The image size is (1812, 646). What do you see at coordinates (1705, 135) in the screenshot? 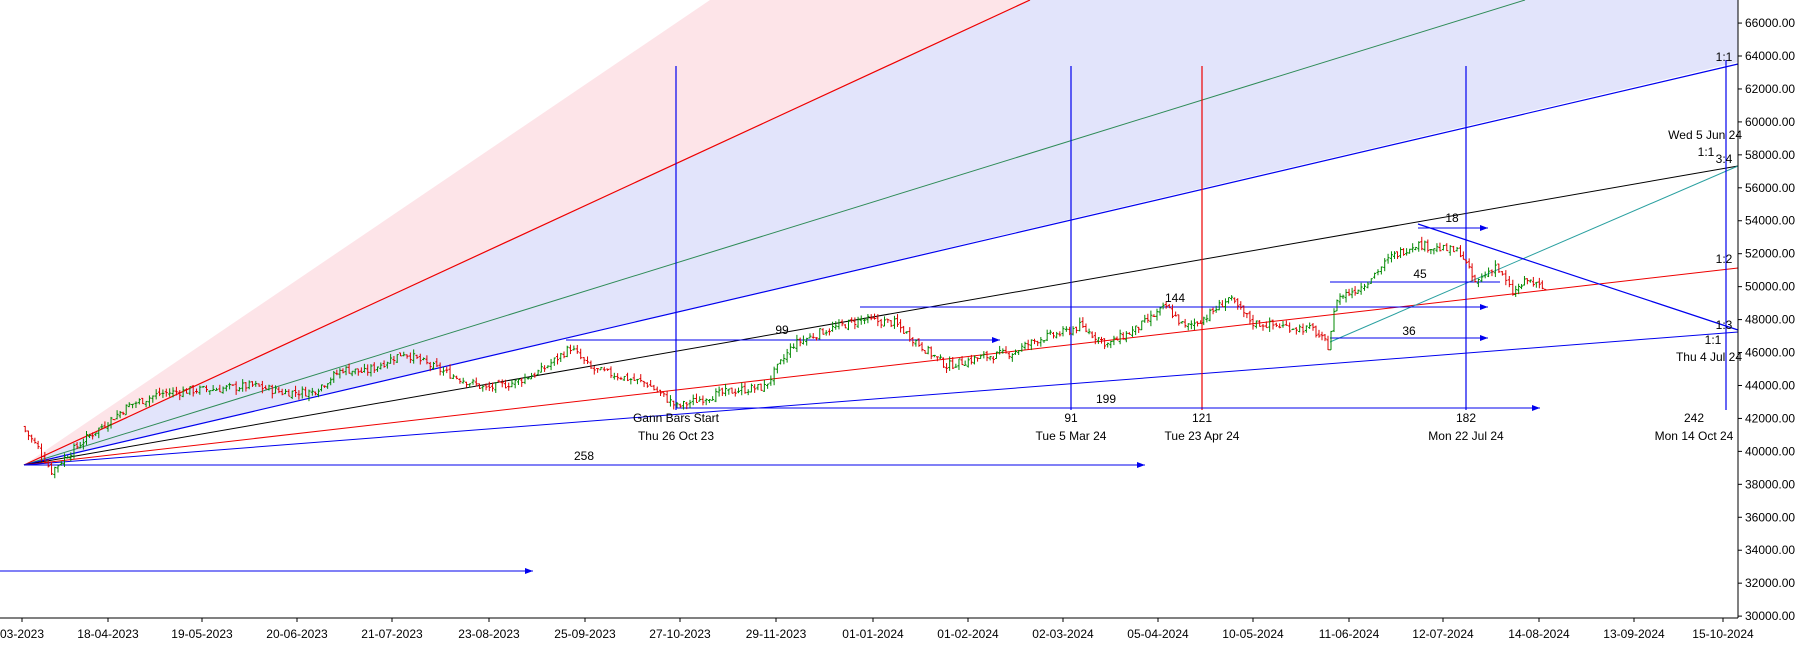
I see `date-label-wed-5-jun: Wed 5 Jun 24` at bounding box center [1705, 135].